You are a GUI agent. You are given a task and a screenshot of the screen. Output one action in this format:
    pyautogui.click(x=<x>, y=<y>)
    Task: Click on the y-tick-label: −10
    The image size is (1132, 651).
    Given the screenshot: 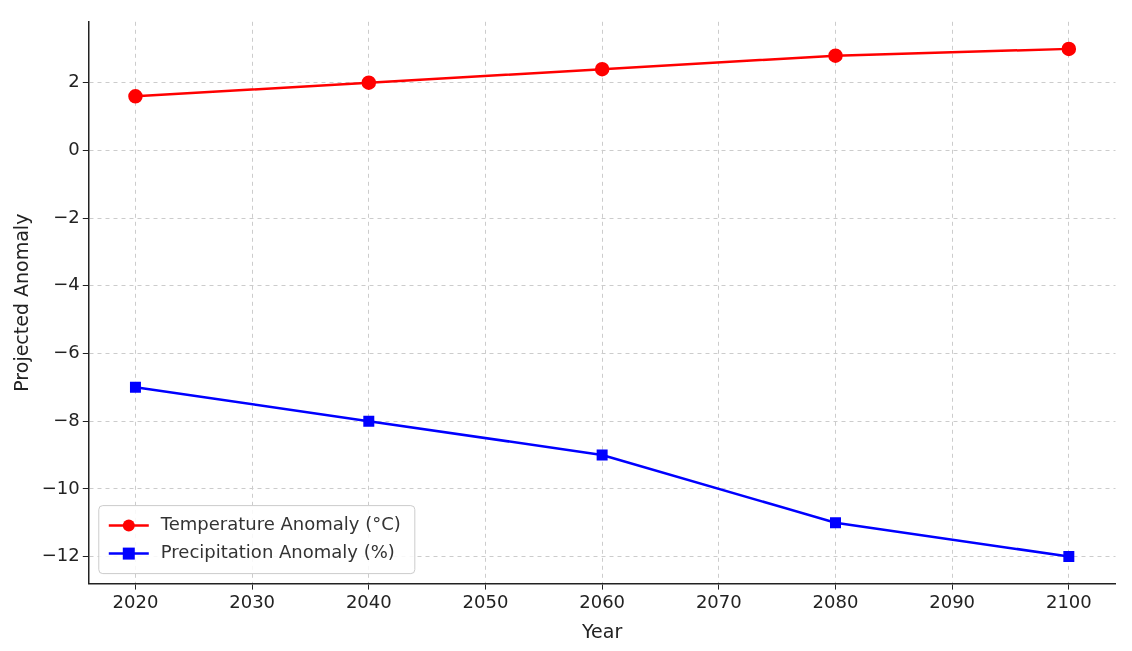 What is the action you would take?
    pyautogui.click(x=60, y=487)
    